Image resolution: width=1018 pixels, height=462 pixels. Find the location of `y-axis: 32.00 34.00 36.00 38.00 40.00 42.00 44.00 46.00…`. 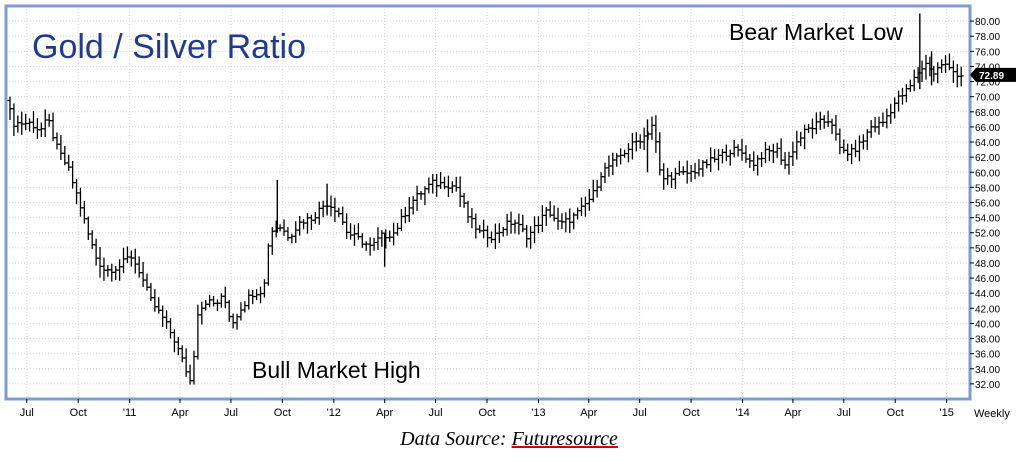

y-axis: 32.00 34.00 36.00 38.00 40.00 42.00 44.00 46.00… is located at coordinates (985, 204).